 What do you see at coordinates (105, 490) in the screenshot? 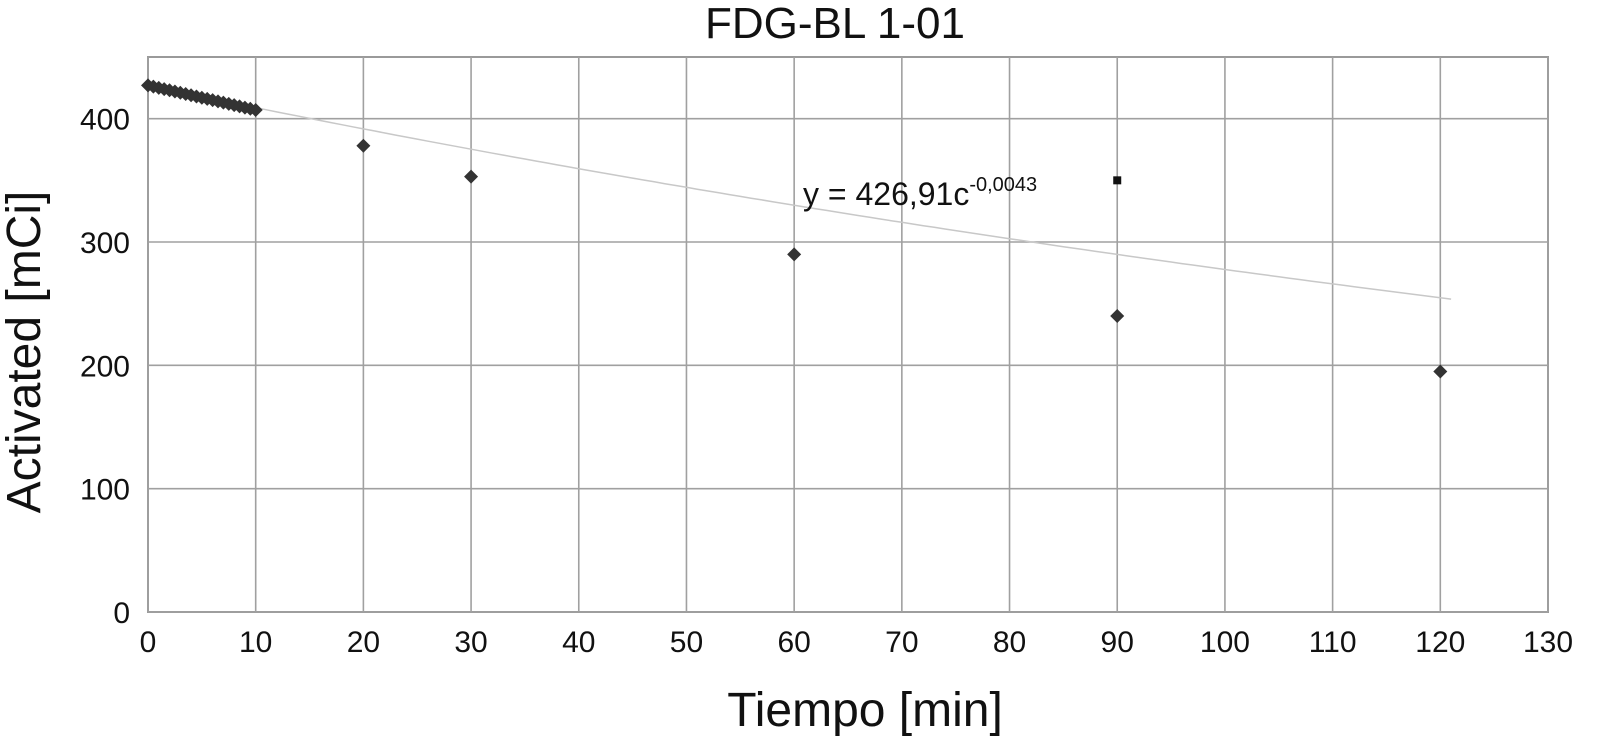
I see `y-tick-label: 100` at bounding box center [105, 490].